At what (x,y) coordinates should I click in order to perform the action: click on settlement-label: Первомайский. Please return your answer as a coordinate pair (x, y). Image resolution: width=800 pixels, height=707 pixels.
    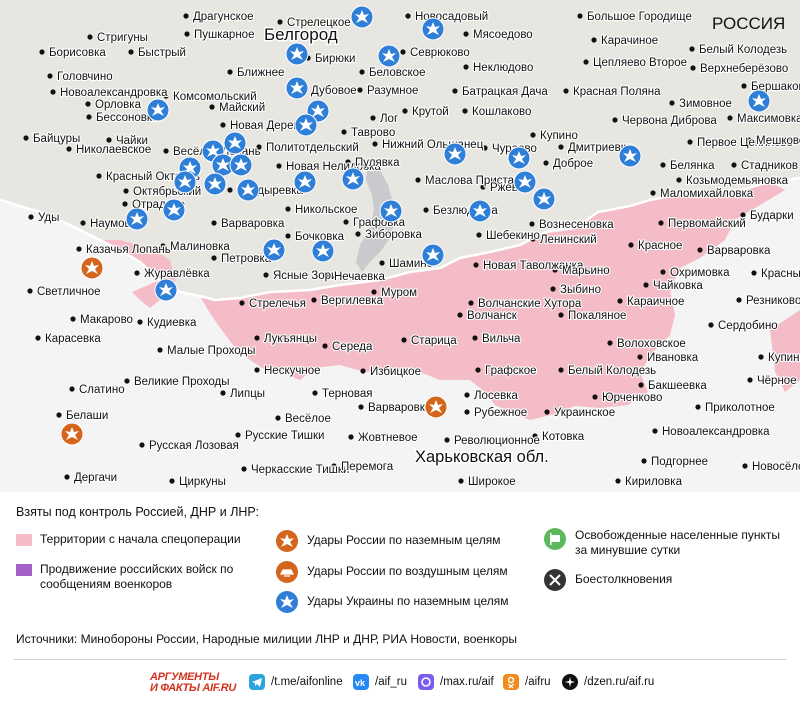
    Looking at the image, I should click on (707, 224).